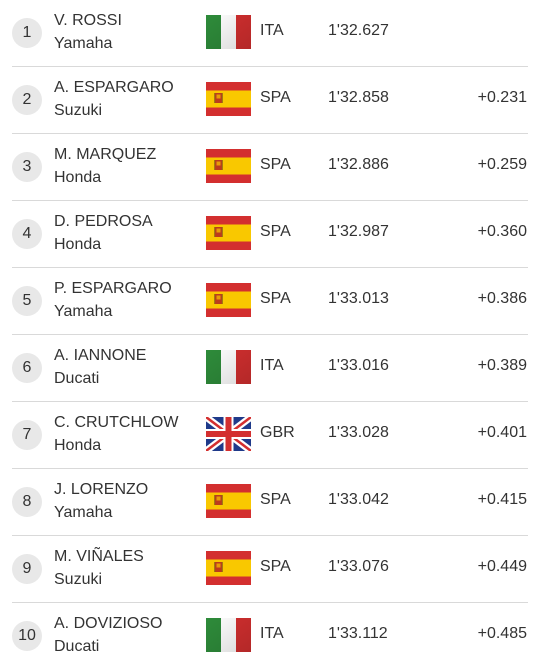  What do you see at coordinates (502, 499) in the screenshot?
I see `time-gap: +0.415` at bounding box center [502, 499].